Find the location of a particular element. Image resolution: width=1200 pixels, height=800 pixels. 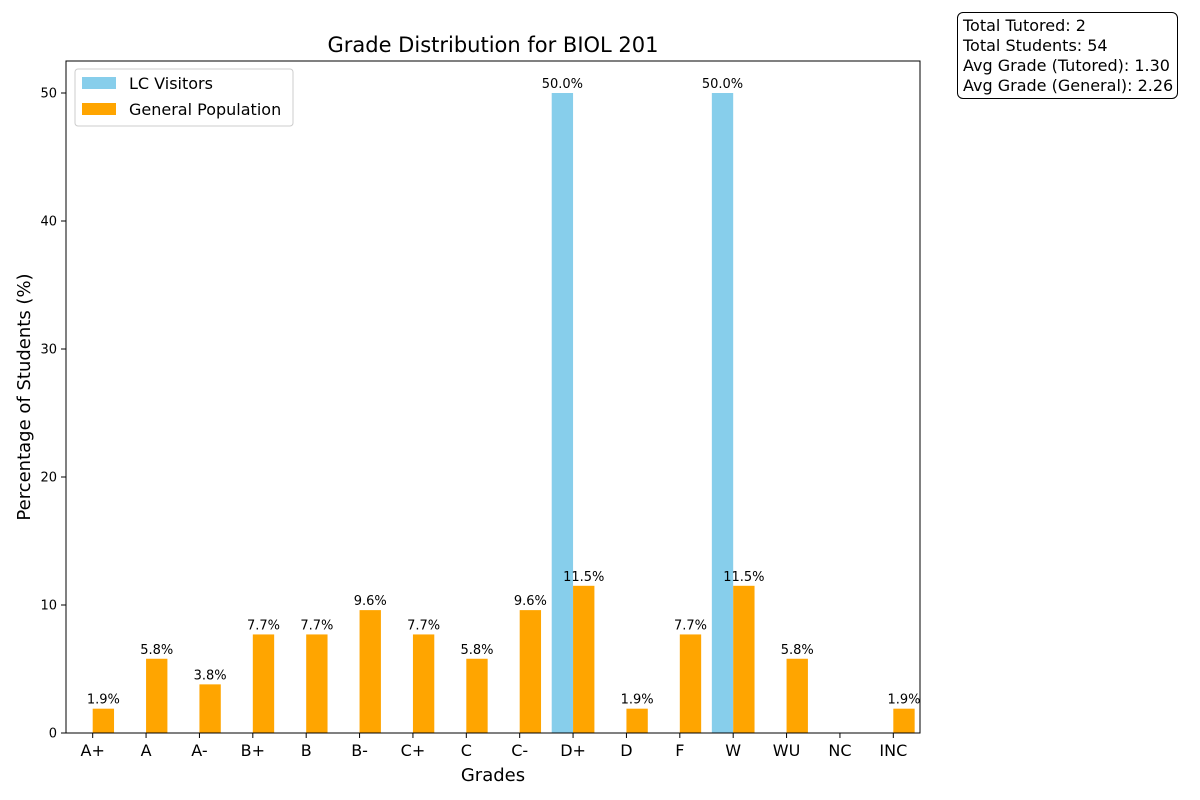

bar-label-general-C: 5.8% is located at coordinates (476, 650).